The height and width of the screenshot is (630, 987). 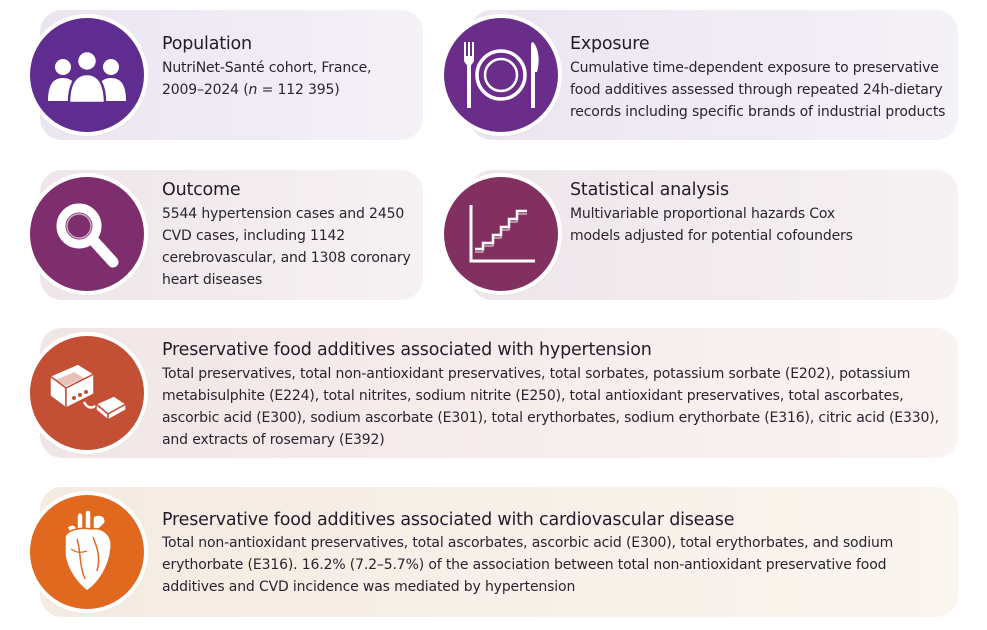 What do you see at coordinates (649, 190) in the screenshot?
I see `statistical-title: Statistical analysis` at bounding box center [649, 190].